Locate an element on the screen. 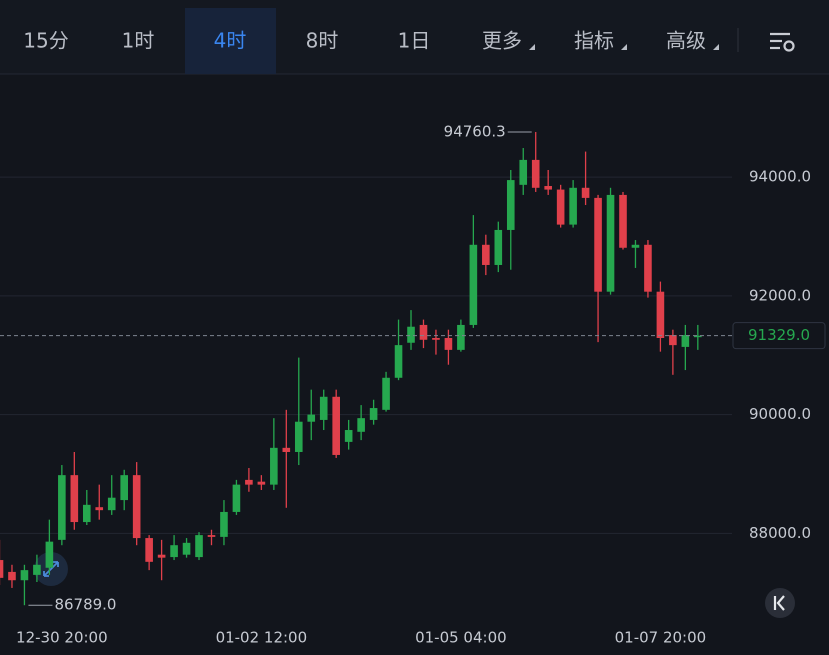 The image size is (829, 655). x-tick-label: 01-02 12:00 is located at coordinates (262, 638).